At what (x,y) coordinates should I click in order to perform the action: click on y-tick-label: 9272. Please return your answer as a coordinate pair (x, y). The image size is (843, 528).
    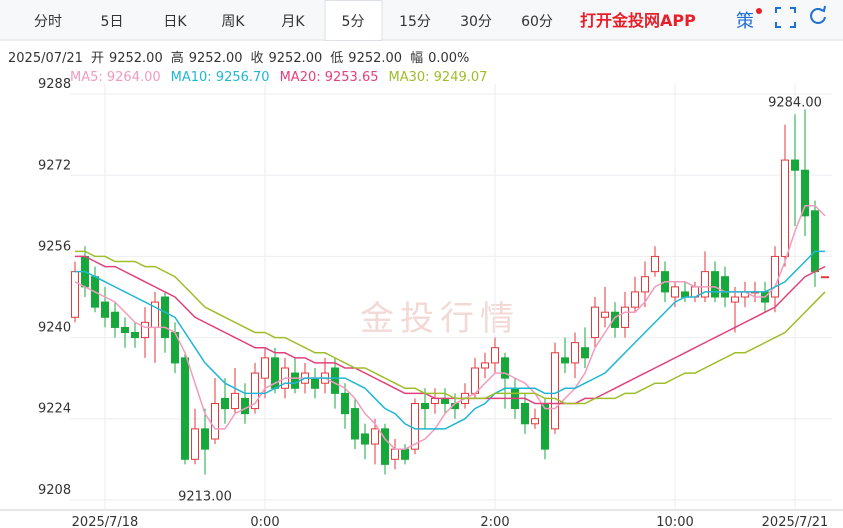
    Looking at the image, I should click on (54, 165).